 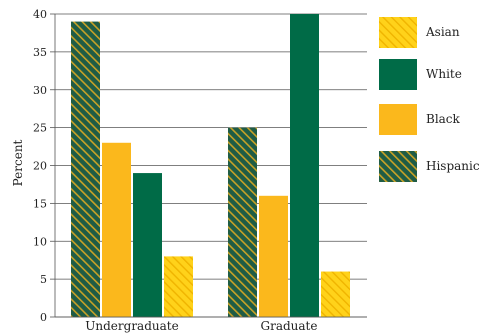 I want to click on y-tick-label: 35, so click(x=40, y=52).